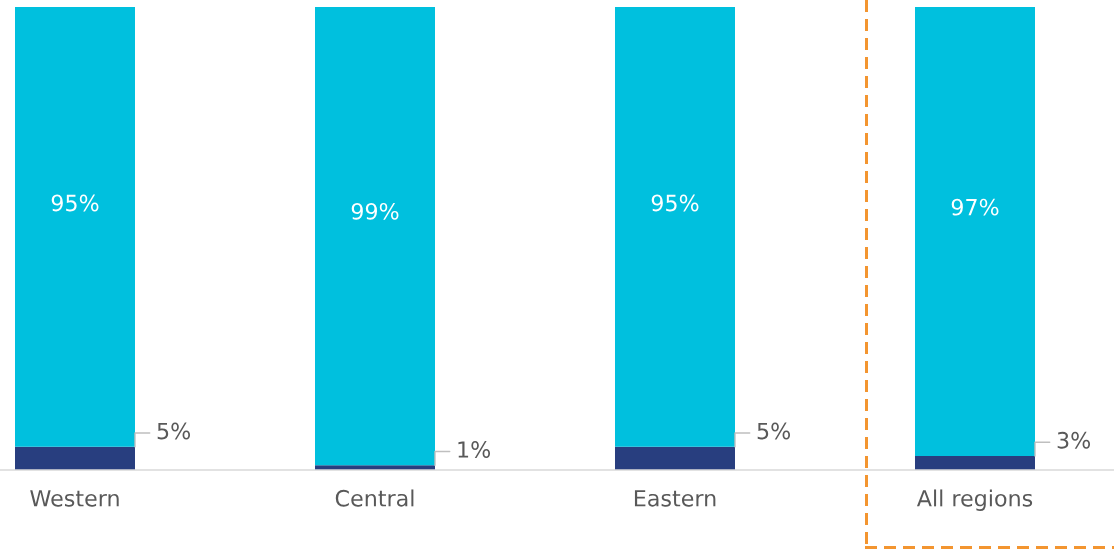 This screenshot has width=1114, height=551. I want to click on data-label: 3%, so click(1074, 440).